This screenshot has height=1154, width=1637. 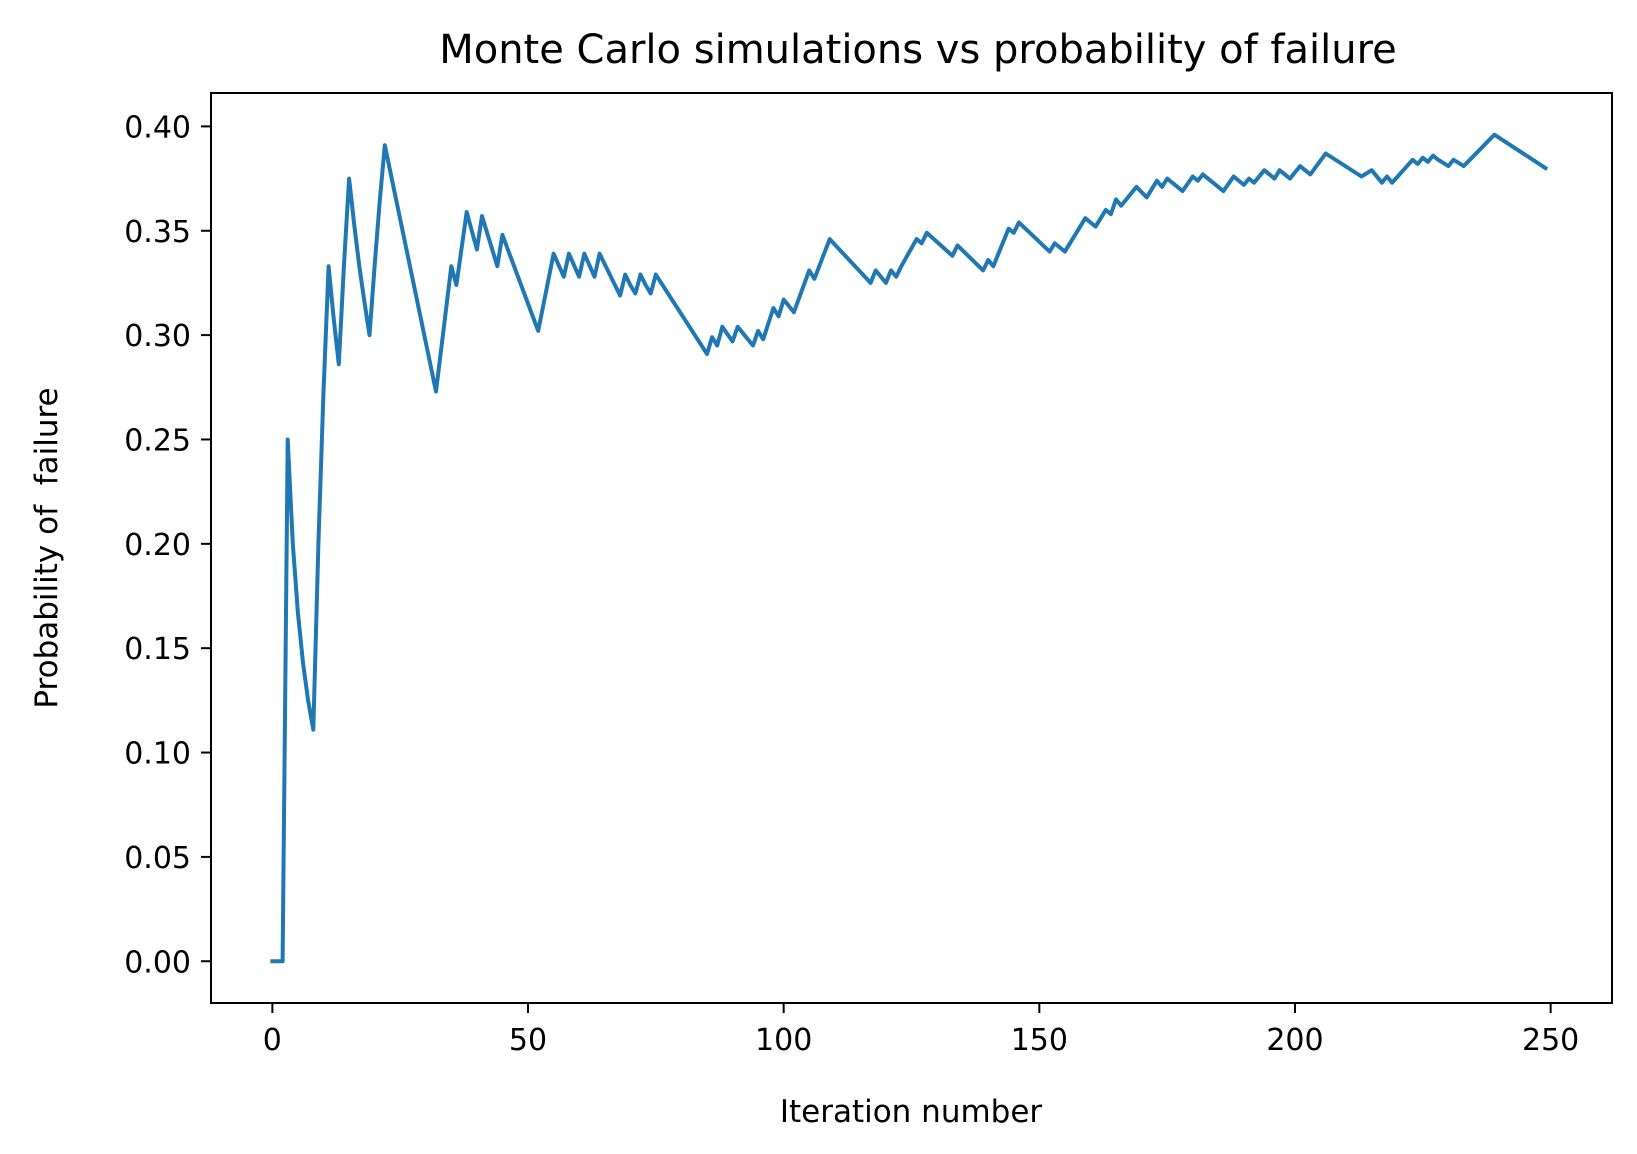 What do you see at coordinates (157, 127) in the screenshot?
I see `y-tick-label: 0.40` at bounding box center [157, 127].